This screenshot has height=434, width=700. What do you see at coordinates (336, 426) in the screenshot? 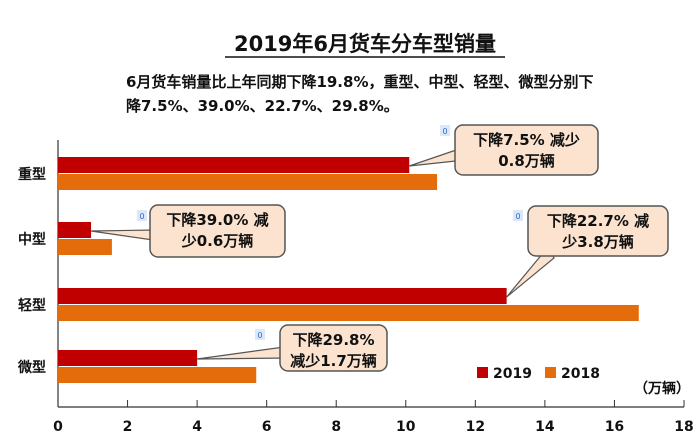
I see `x-tick-label: 8` at bounding box center [336, 426].